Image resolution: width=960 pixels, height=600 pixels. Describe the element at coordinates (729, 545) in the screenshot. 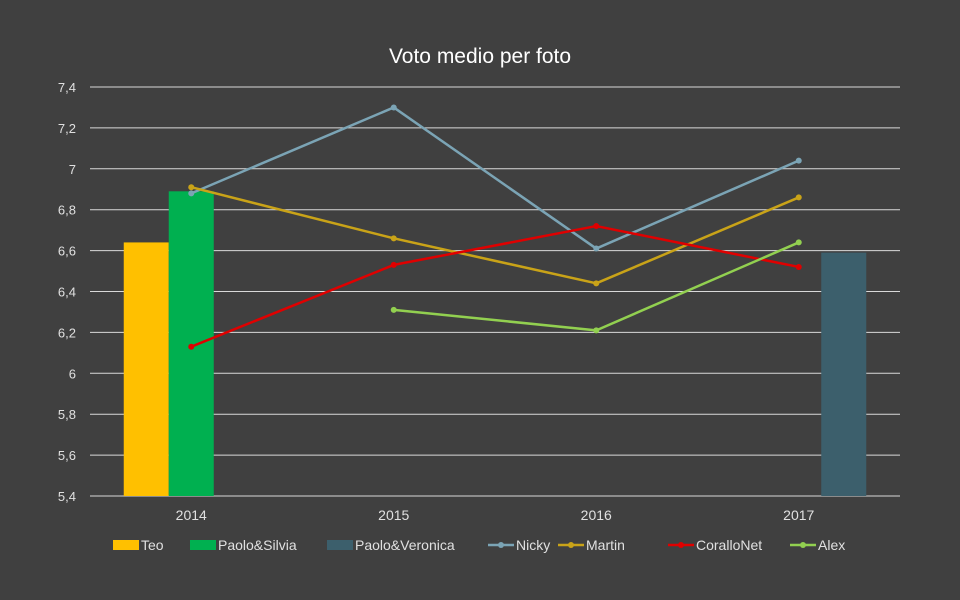

I see `legend-label-corallonet: CoralloNet` at that location.